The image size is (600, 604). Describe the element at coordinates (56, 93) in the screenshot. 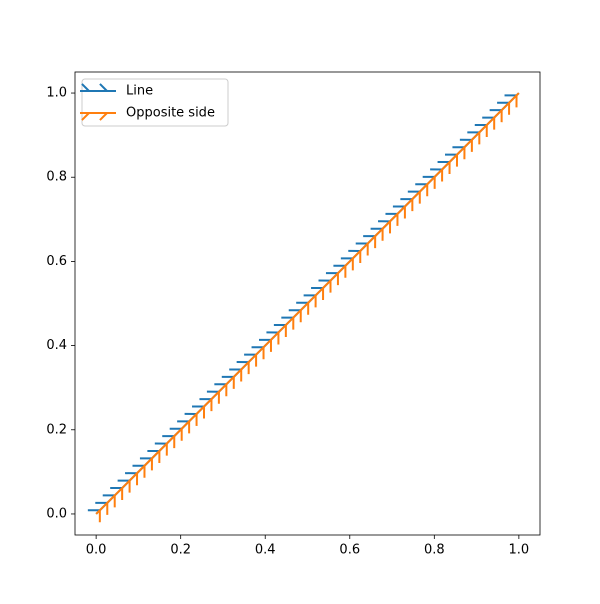

I see `y-tick-label: 1.0` at that location.